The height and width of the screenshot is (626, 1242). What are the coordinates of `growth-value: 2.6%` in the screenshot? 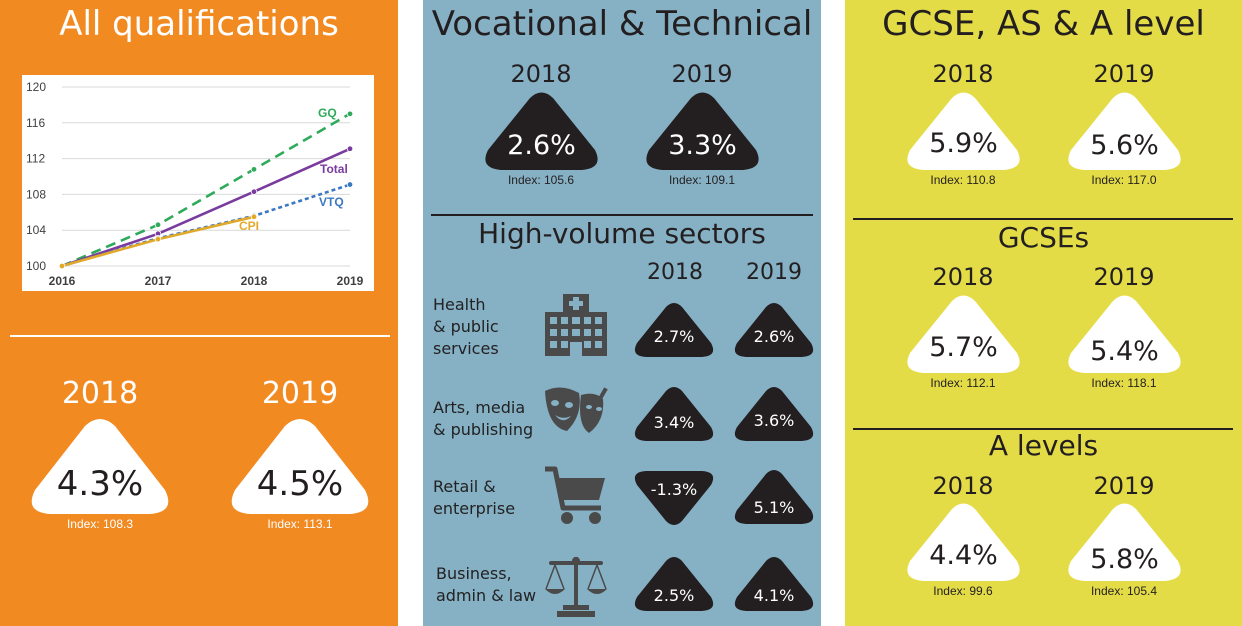 It's located at (541, 145).